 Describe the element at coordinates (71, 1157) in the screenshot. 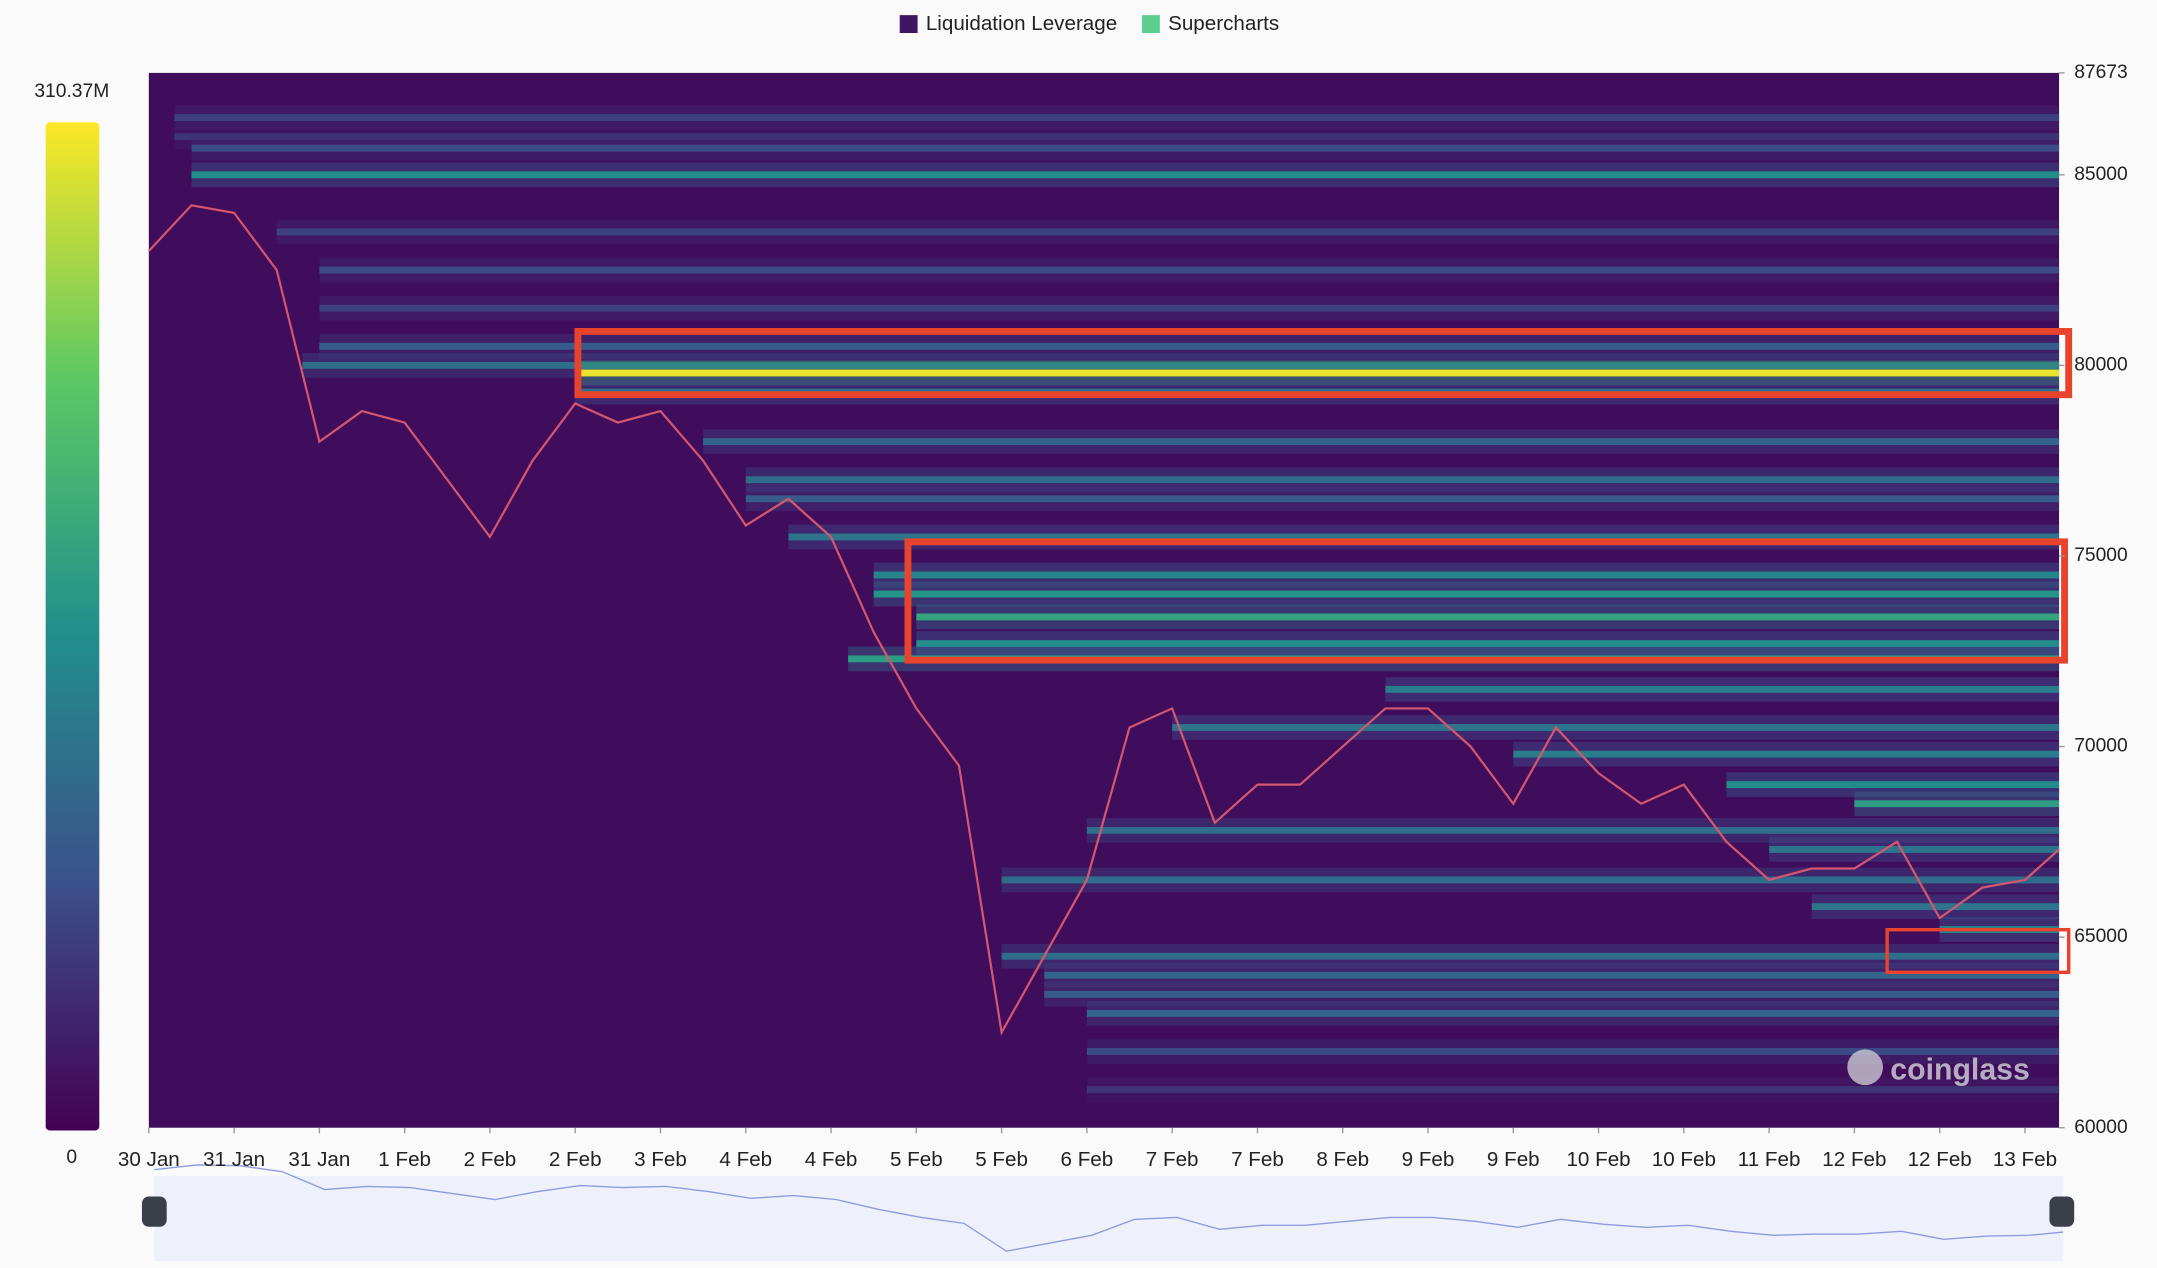

I see `colorbar-label: 0` at that location.